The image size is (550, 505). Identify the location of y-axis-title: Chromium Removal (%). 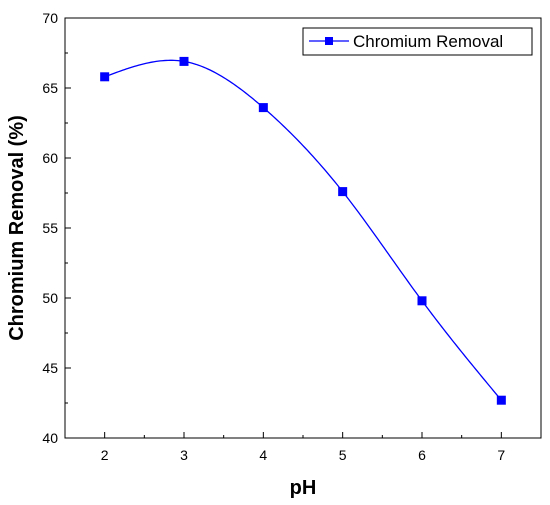
(17, 228).